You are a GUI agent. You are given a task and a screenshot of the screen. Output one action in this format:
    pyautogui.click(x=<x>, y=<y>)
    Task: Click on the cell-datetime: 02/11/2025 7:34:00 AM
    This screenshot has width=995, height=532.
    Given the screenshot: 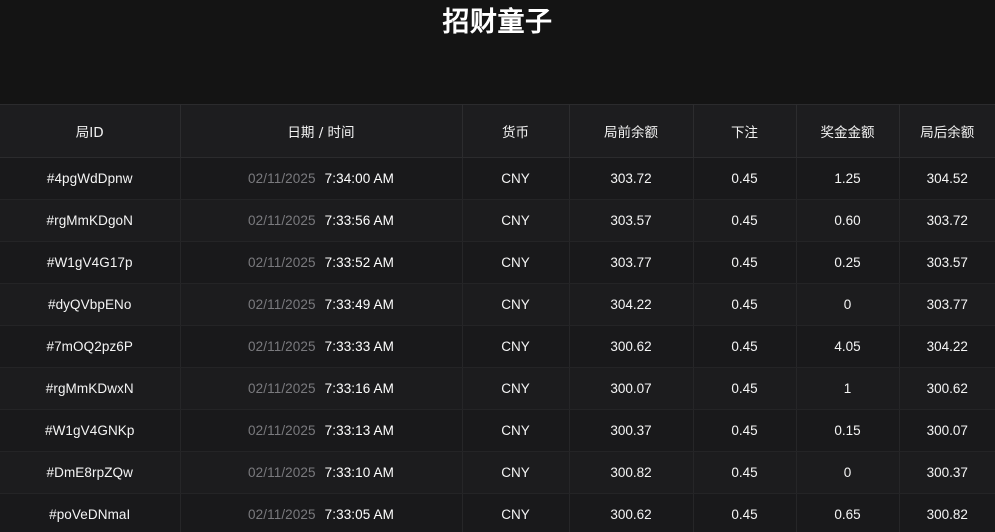 What is the action you would take?
    pyautogui.click(x=321, y=178)
    